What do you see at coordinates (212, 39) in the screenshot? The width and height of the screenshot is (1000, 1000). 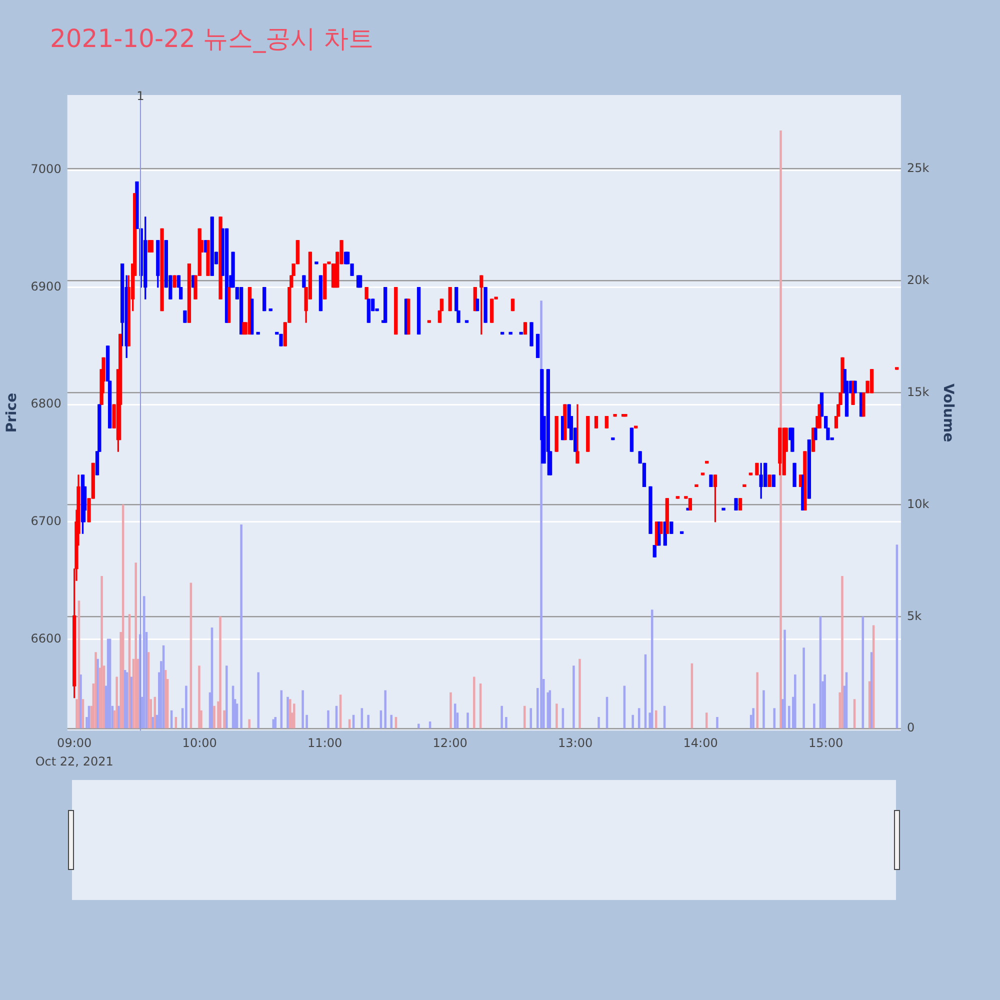 I see `chart-title: 2021-10-22 뉴스_공시 차트` at bounding box center [212, 39].